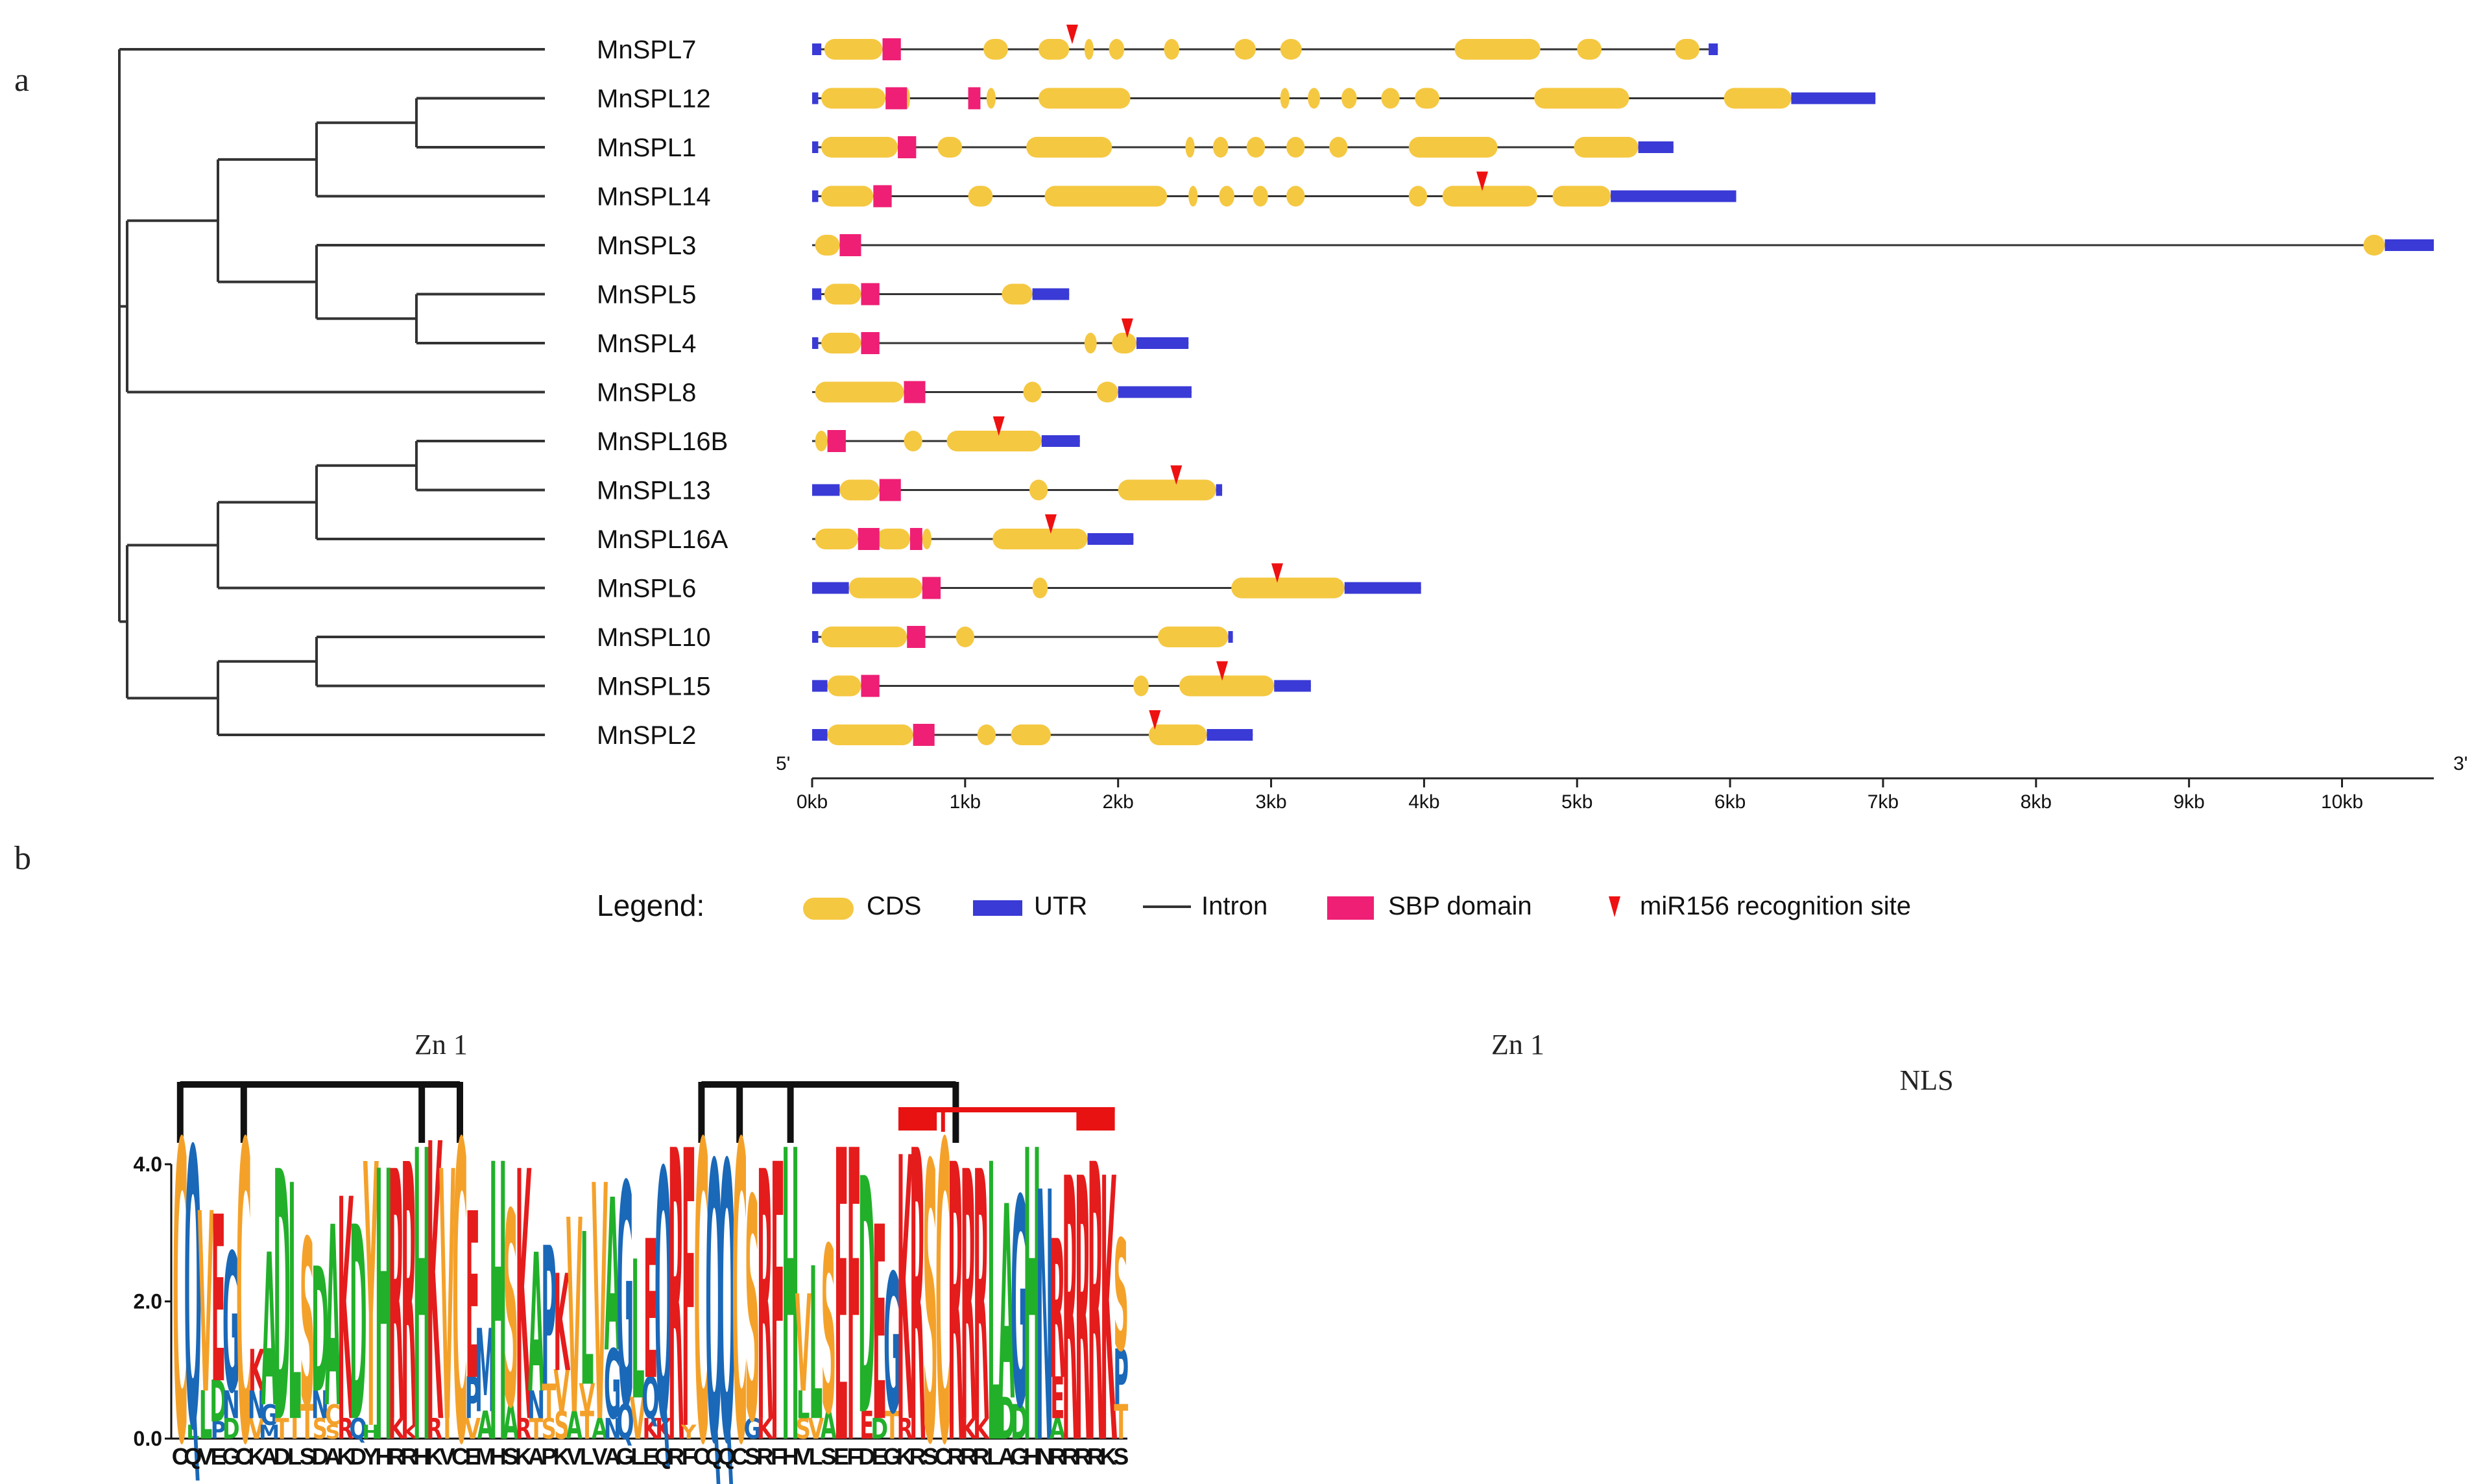 The height and width of the screenshot is (1484, 2487). I want to click on logo-column: Q, so click(714, 1285).